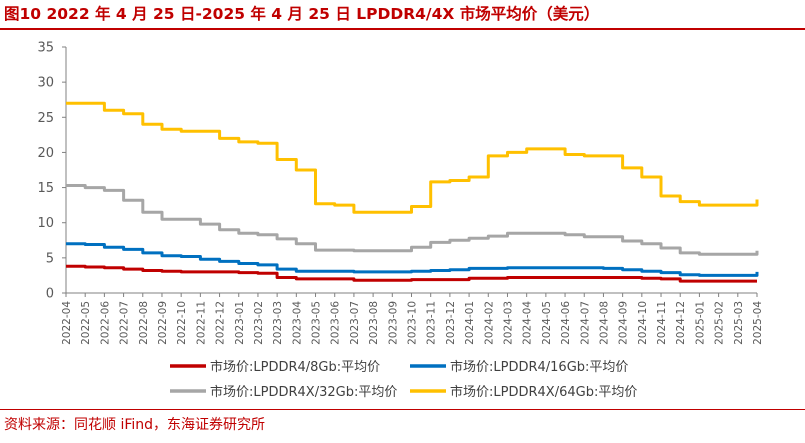  Describe the element at coordinates (86, 323) in the screenshot. I see `x-tick-label: 2022-05` at that location.